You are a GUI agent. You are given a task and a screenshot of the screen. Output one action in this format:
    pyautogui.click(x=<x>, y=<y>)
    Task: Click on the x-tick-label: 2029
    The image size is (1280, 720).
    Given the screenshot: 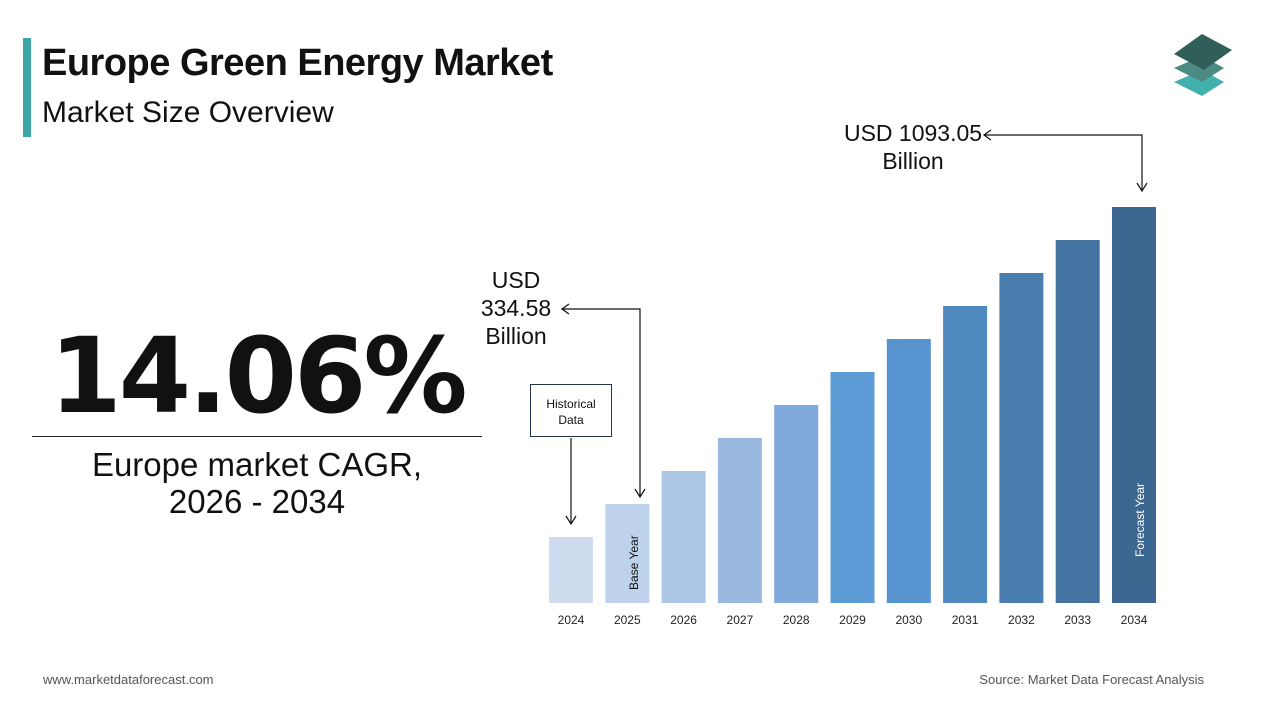 What is the action you would take?
    pyautogui.click(x=852, y=620)
    